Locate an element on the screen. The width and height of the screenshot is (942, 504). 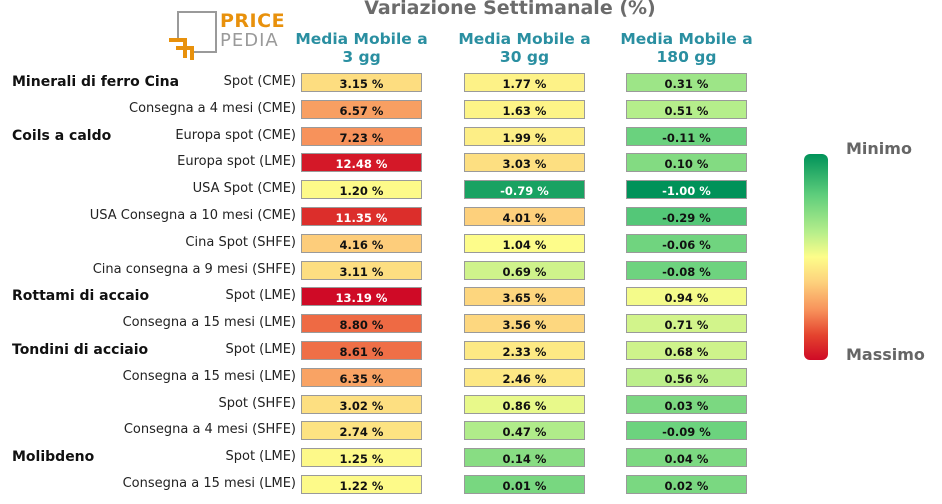
value-cell: -0.08 % is located at coordinates (686, 270).